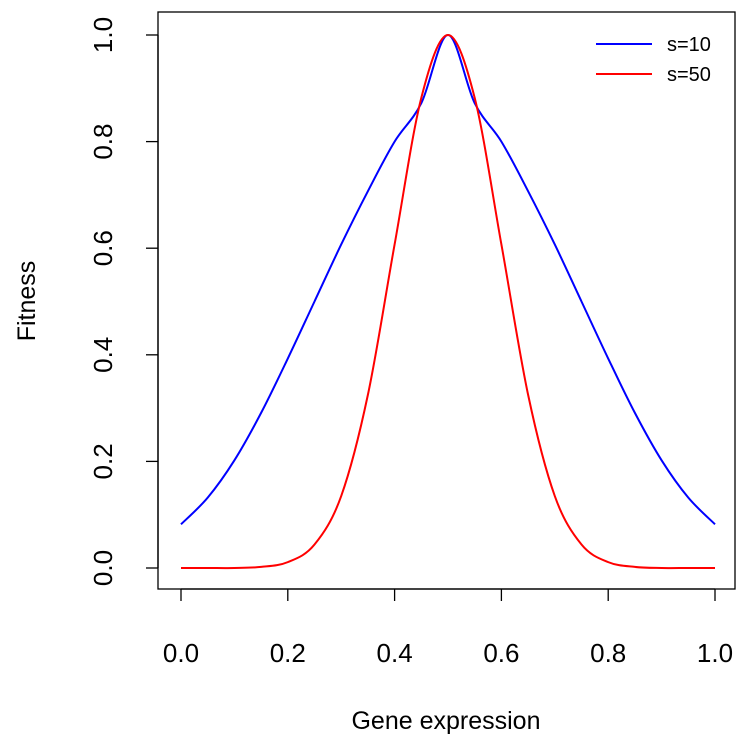  What do you see at coordinates (103, 35) in the screenshot?
I see `y-tick-label: 1.0` at bounding box center [103, 35].